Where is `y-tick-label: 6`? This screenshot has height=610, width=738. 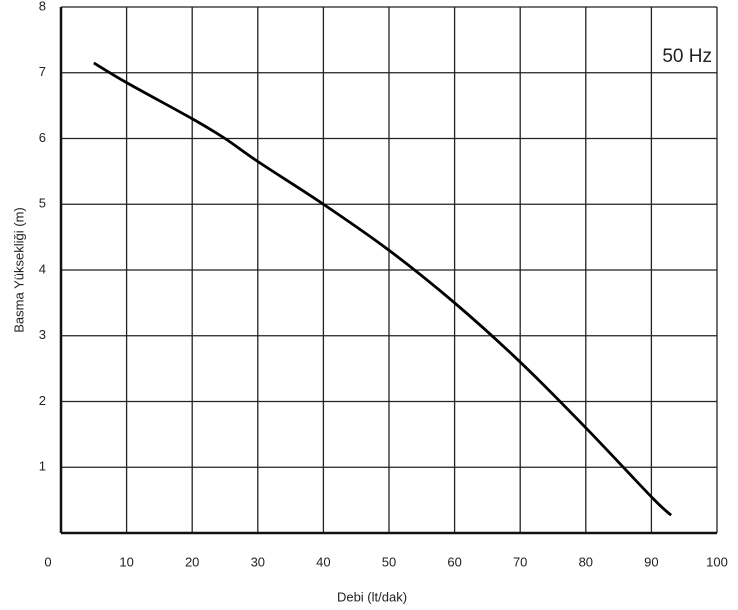
y-tick-label: 6 is located at coordinates (42, 137).